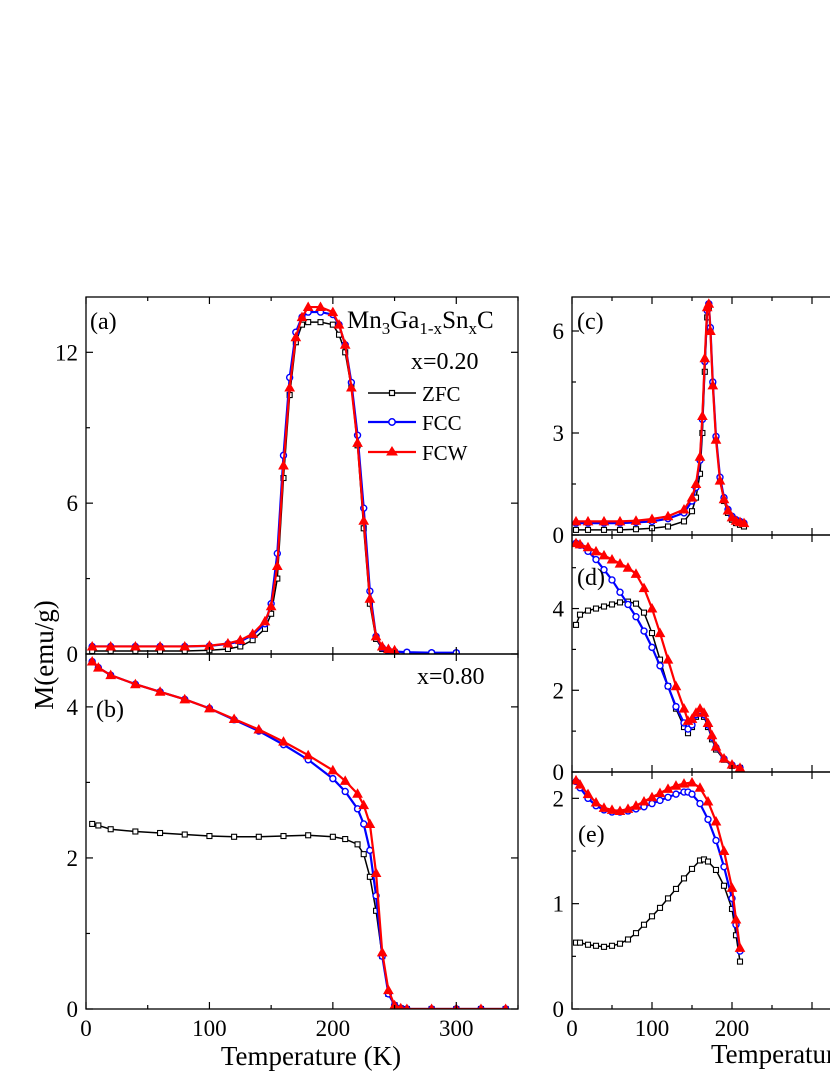 This screenshot has height=1075, width=830. I want to click on panel-e: 0 1 2 0 100 200 (e), so click(691, 906).